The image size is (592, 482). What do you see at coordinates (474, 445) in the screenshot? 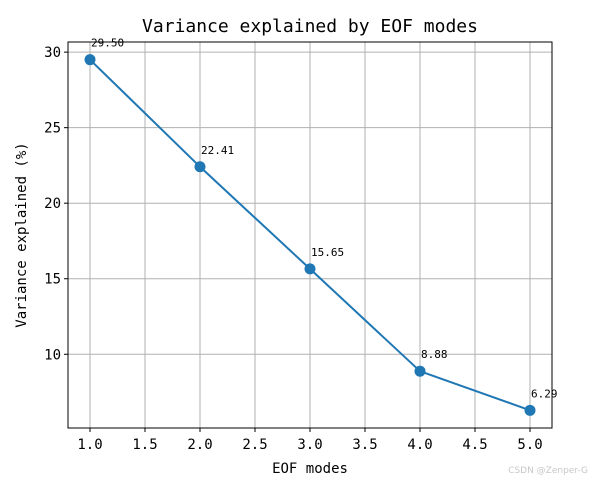
I see `x-tick-label: 4.5` at bounding box center [474, 445].